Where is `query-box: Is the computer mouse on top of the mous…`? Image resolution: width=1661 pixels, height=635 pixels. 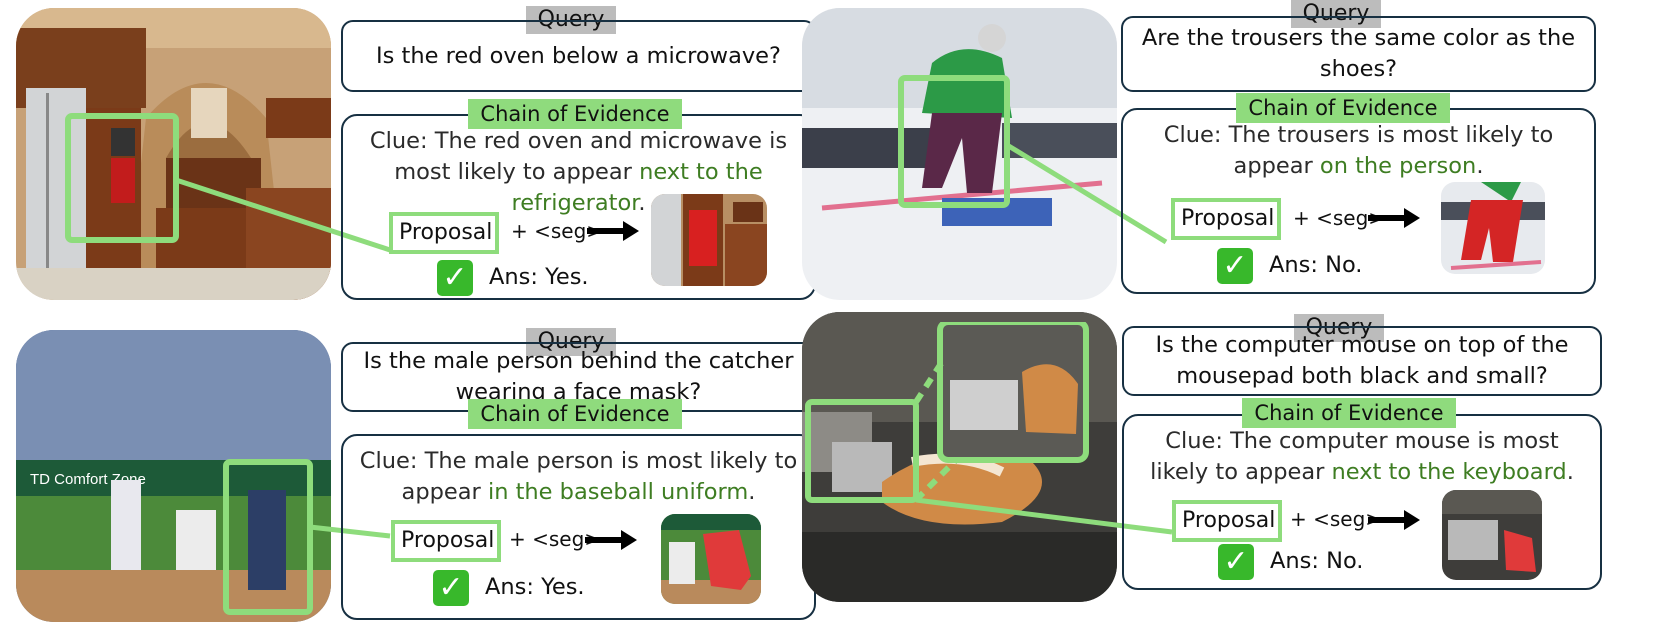
query-box: Is the computer mouse on top of the mous… is located at coordinates (1362, 361).